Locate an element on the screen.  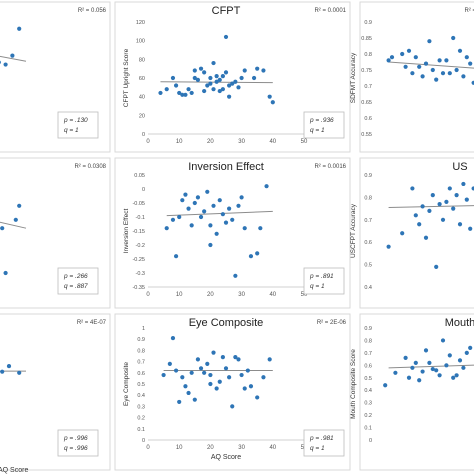
x-tick-label: 20 is located at coordinates (210, 142).